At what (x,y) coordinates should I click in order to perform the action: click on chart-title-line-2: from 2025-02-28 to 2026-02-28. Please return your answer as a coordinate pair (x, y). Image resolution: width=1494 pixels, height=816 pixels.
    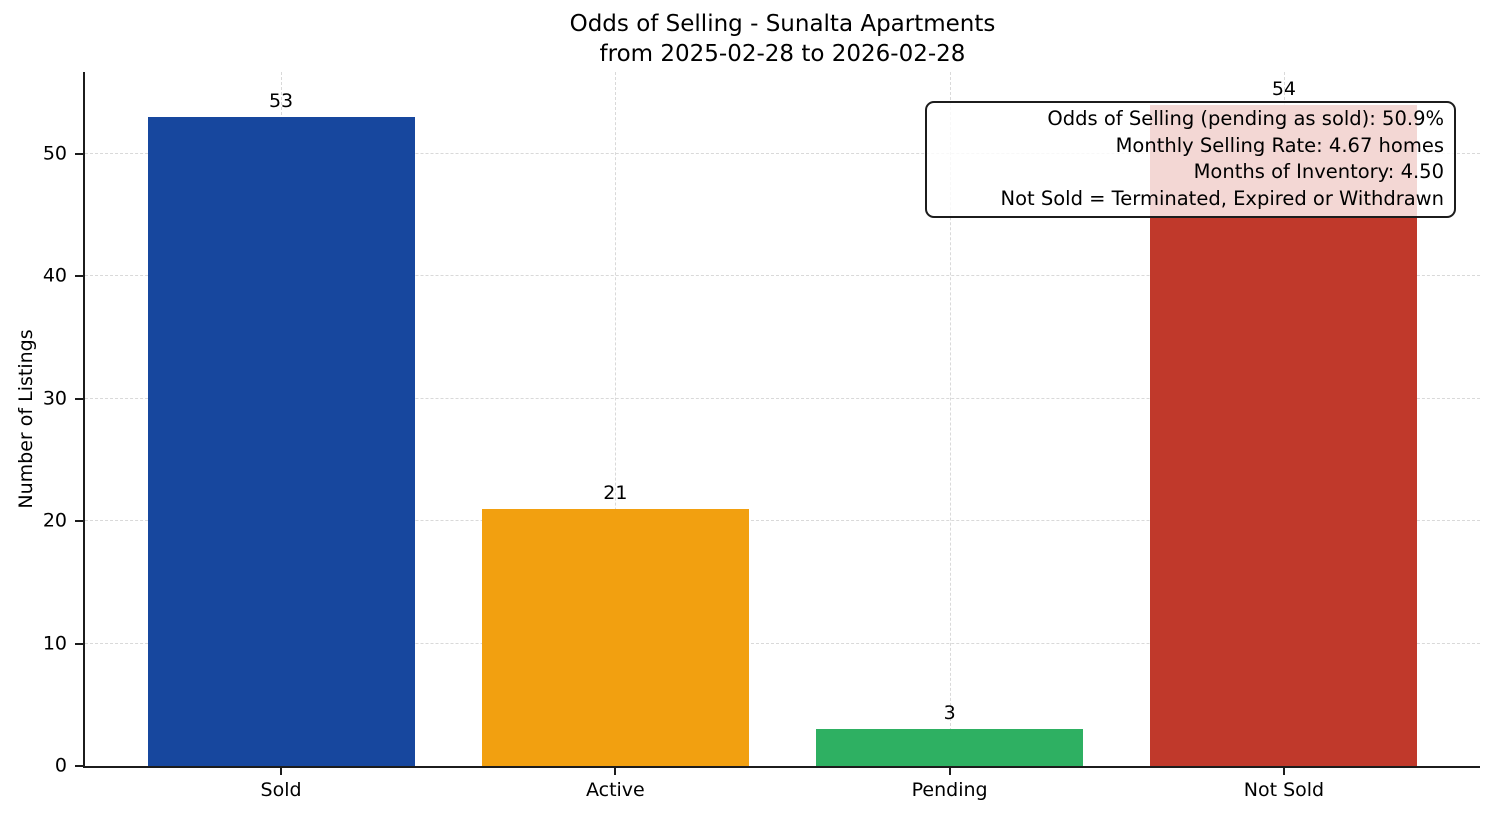
    Looking at the image, I should click on (782, 54).